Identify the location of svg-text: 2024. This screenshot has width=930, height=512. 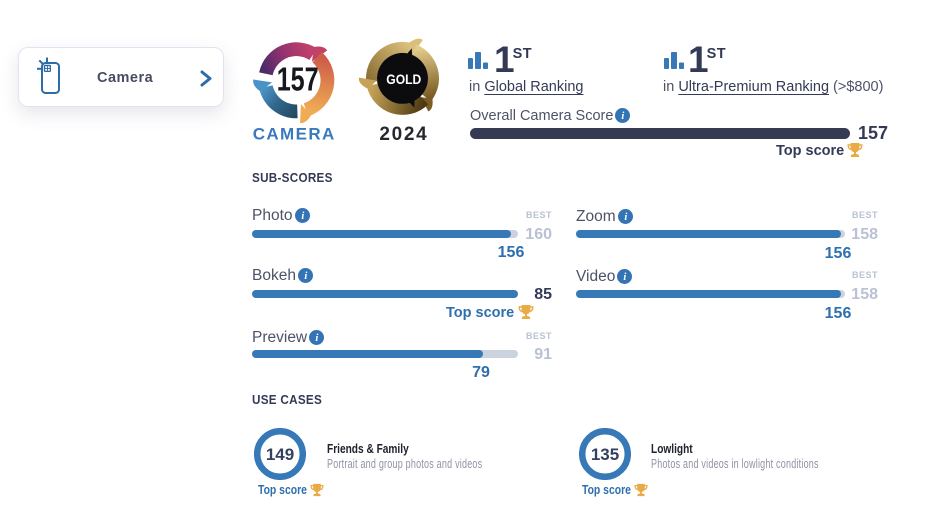
(403, 134).